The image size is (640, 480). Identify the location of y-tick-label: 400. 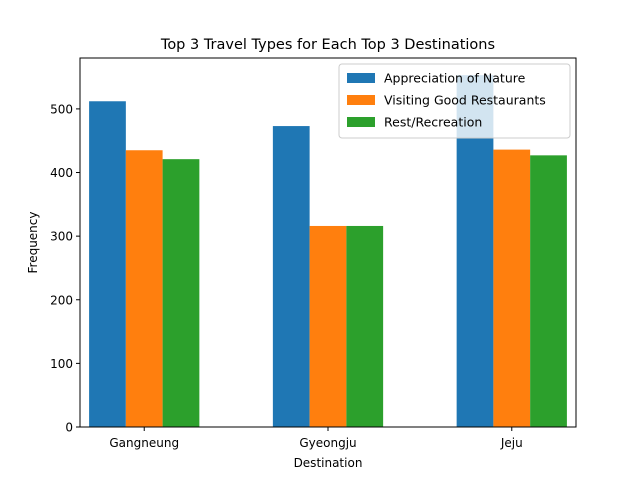
(61, 173).